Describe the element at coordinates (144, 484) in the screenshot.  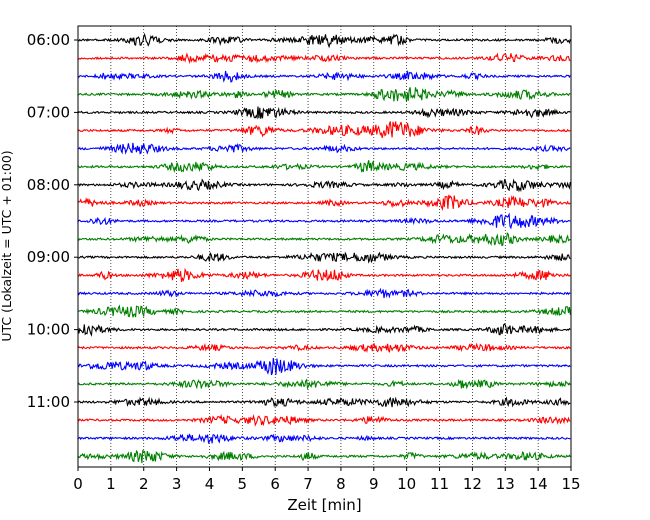
I see `x-tick-label: 2` at that location.